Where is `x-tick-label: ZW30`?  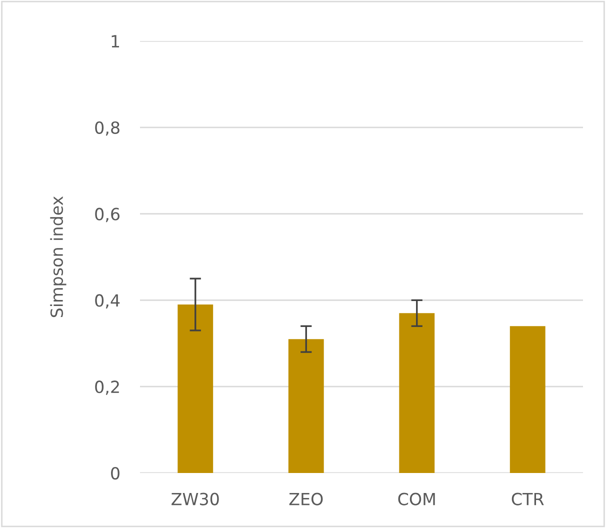
x-tick-label: ZW30 is located at coordinates (195, 499).